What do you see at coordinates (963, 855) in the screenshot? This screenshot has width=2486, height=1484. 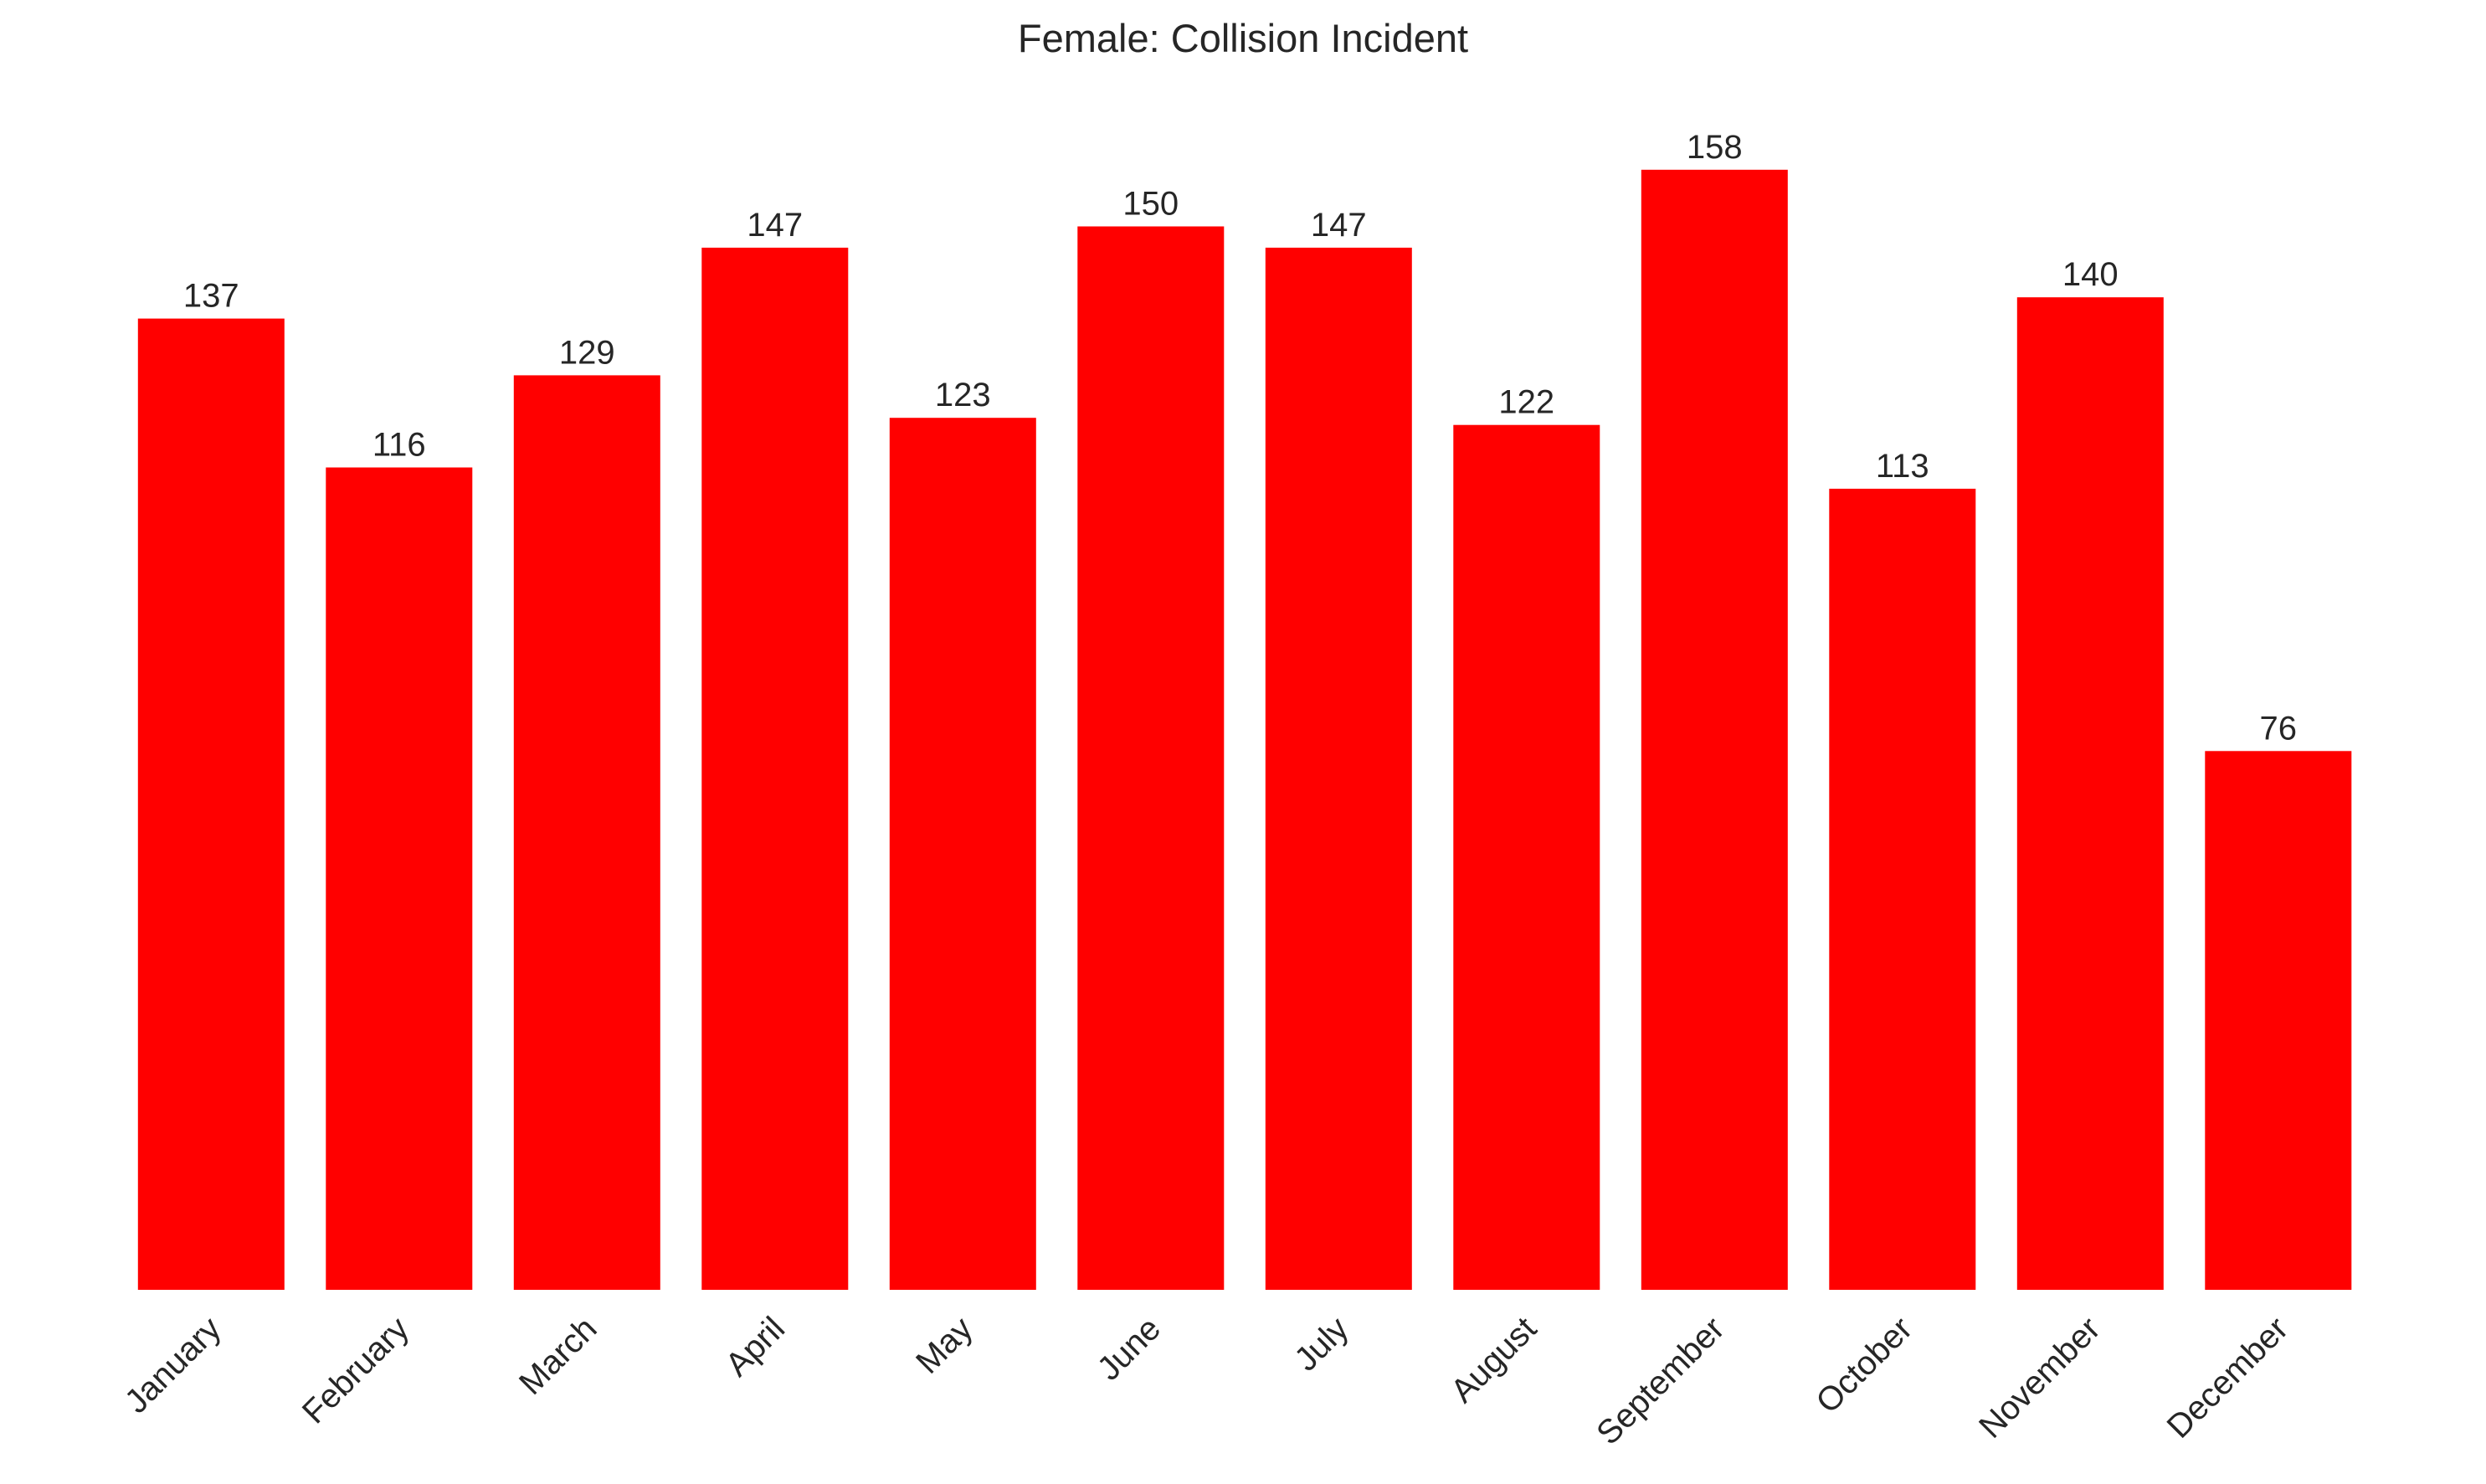 I see `bar-may` at bounding box center [963, 855].